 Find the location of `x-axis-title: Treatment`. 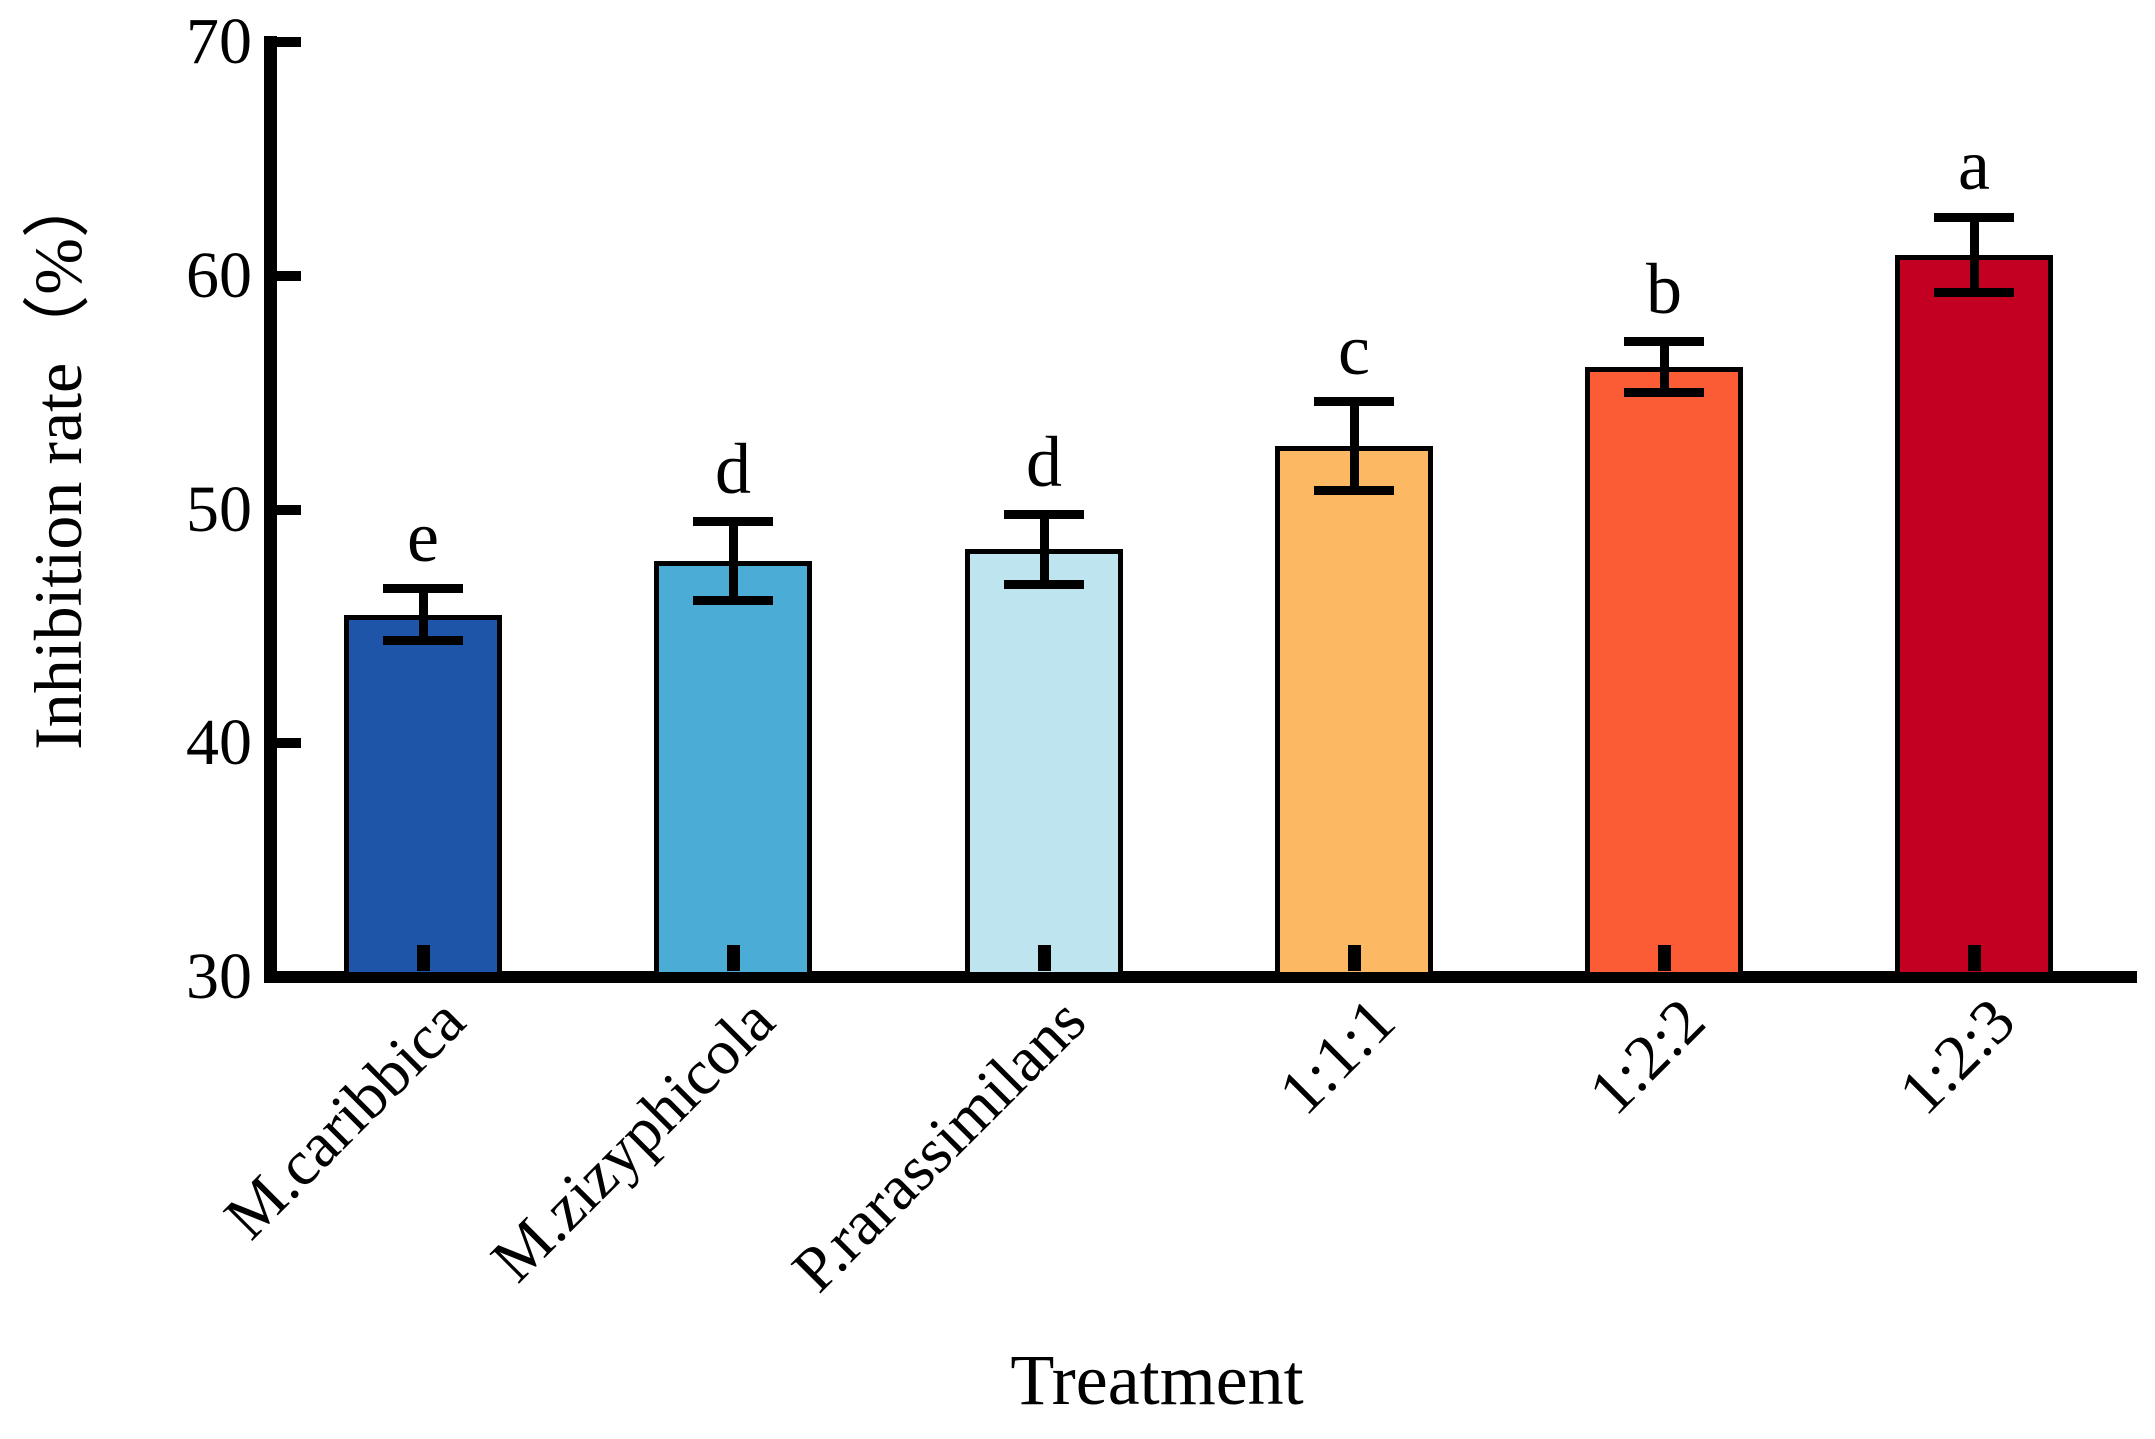

x-axis-title: Treatment is located at coordinates (1157, 1380).